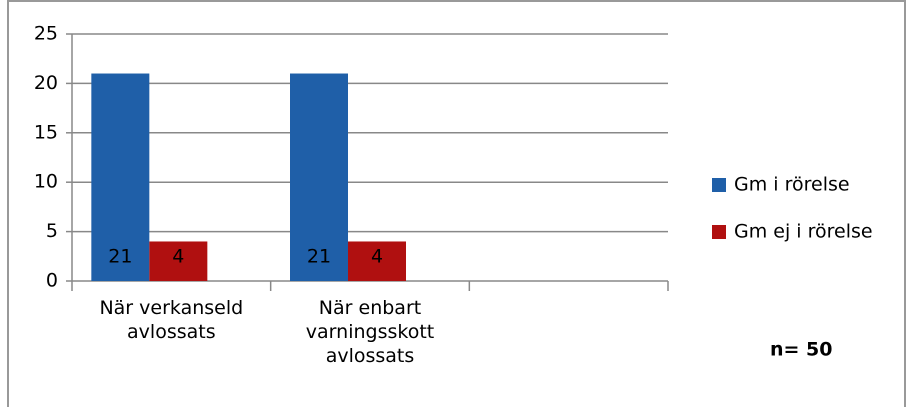 This screenshot has width=906, height=407. Describe the element at coordinates (46, 83) in the screenshot. I see `y-tick-label: 20` at that location.